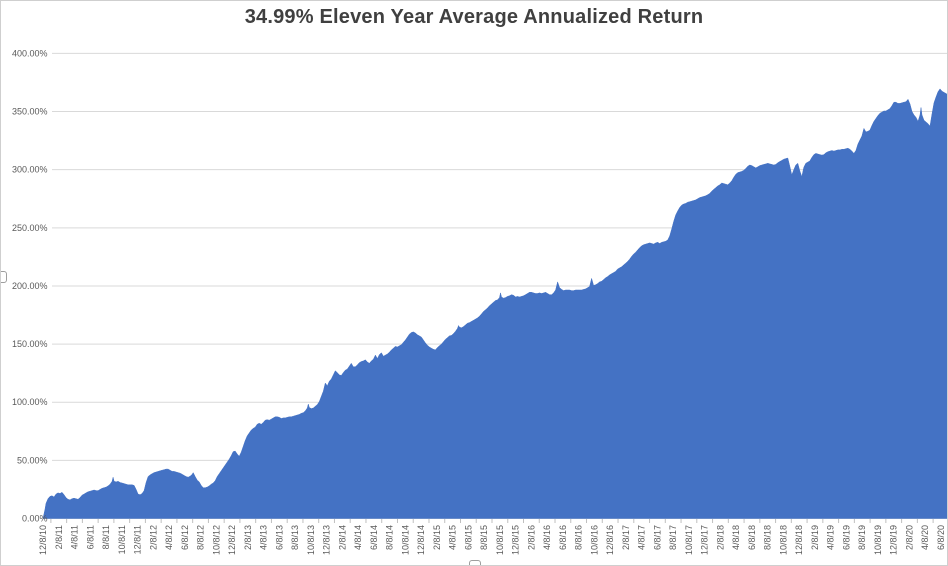 The image size is (948, 566). I want to click on x-axis-label: 12/8/15, so click(516, 540).